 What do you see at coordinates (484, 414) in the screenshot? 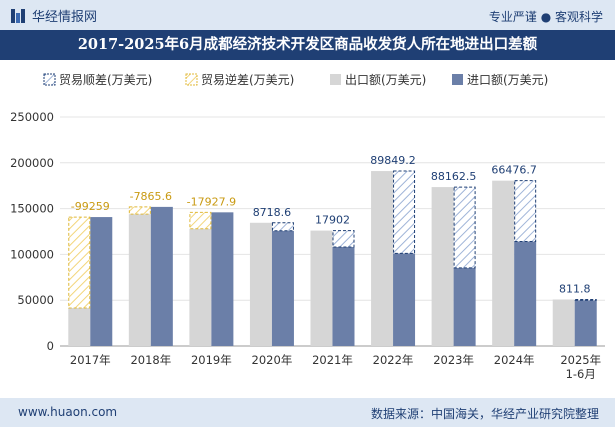
I see `data-source: 数据来源：中国海关，华经产业研究院整理` at bounding box center [484, 414].